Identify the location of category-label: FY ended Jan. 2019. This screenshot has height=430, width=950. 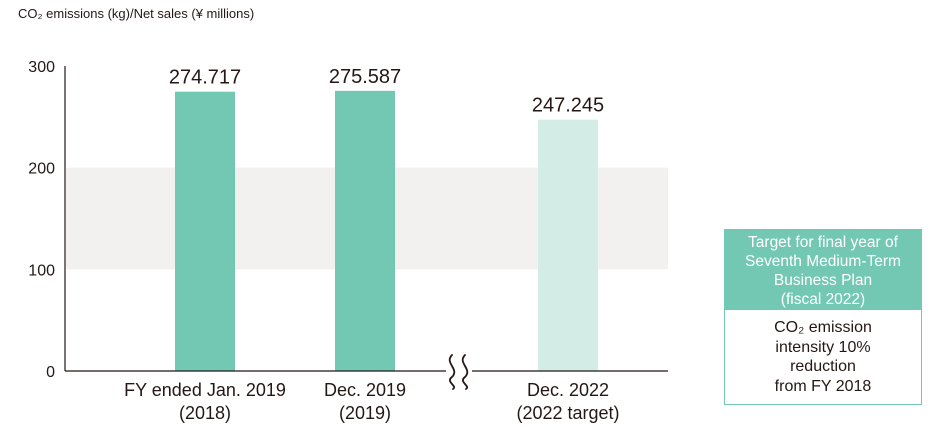
(205, 390).